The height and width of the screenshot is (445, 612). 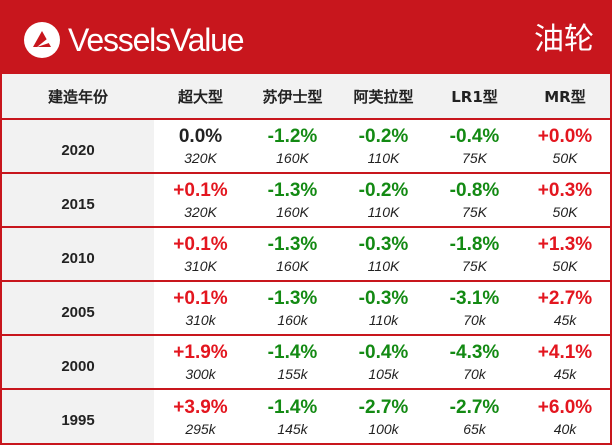 What do you see at coordinates (78, 366) in the screenshot?
I see `year-label: 2000` at bounding box center [78, 366].